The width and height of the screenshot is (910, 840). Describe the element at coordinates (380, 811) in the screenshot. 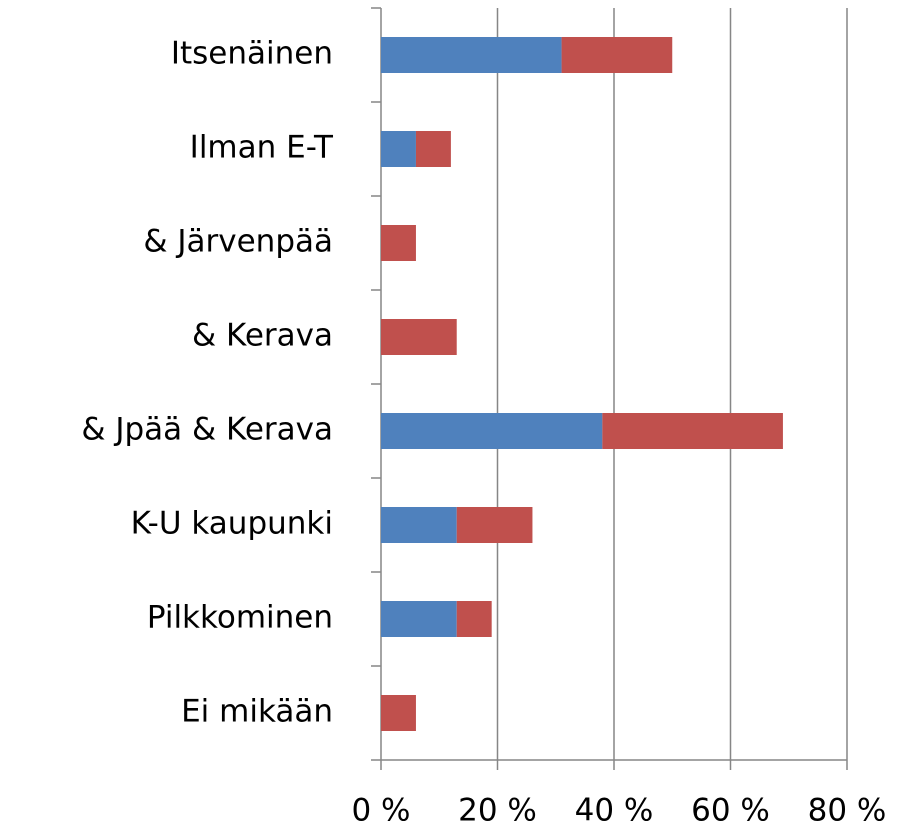

I see `x-tick-label: 0 %` at that location.